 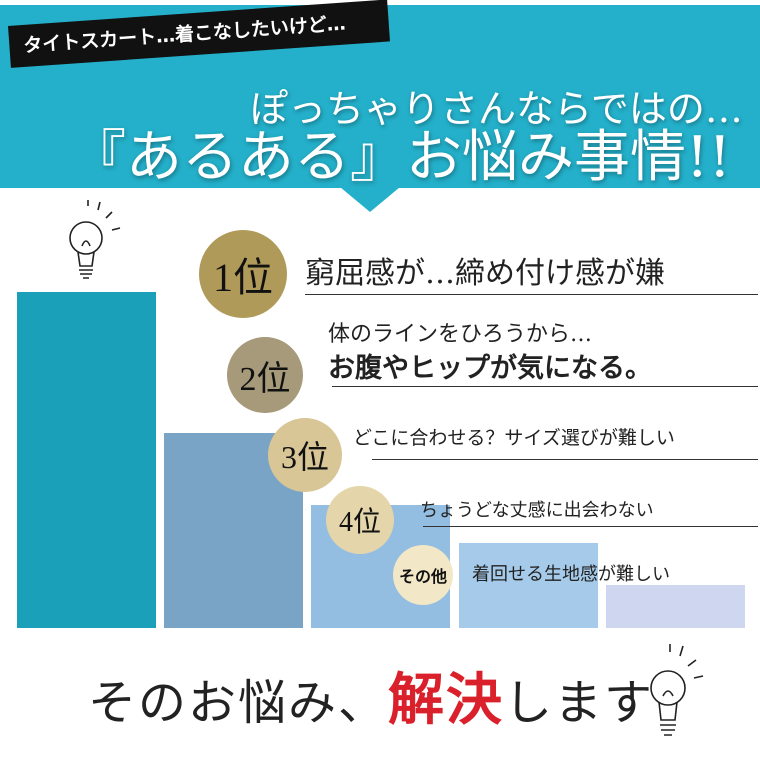 I want to click on closing-highlight: 解決, so click(x=446, y=700).